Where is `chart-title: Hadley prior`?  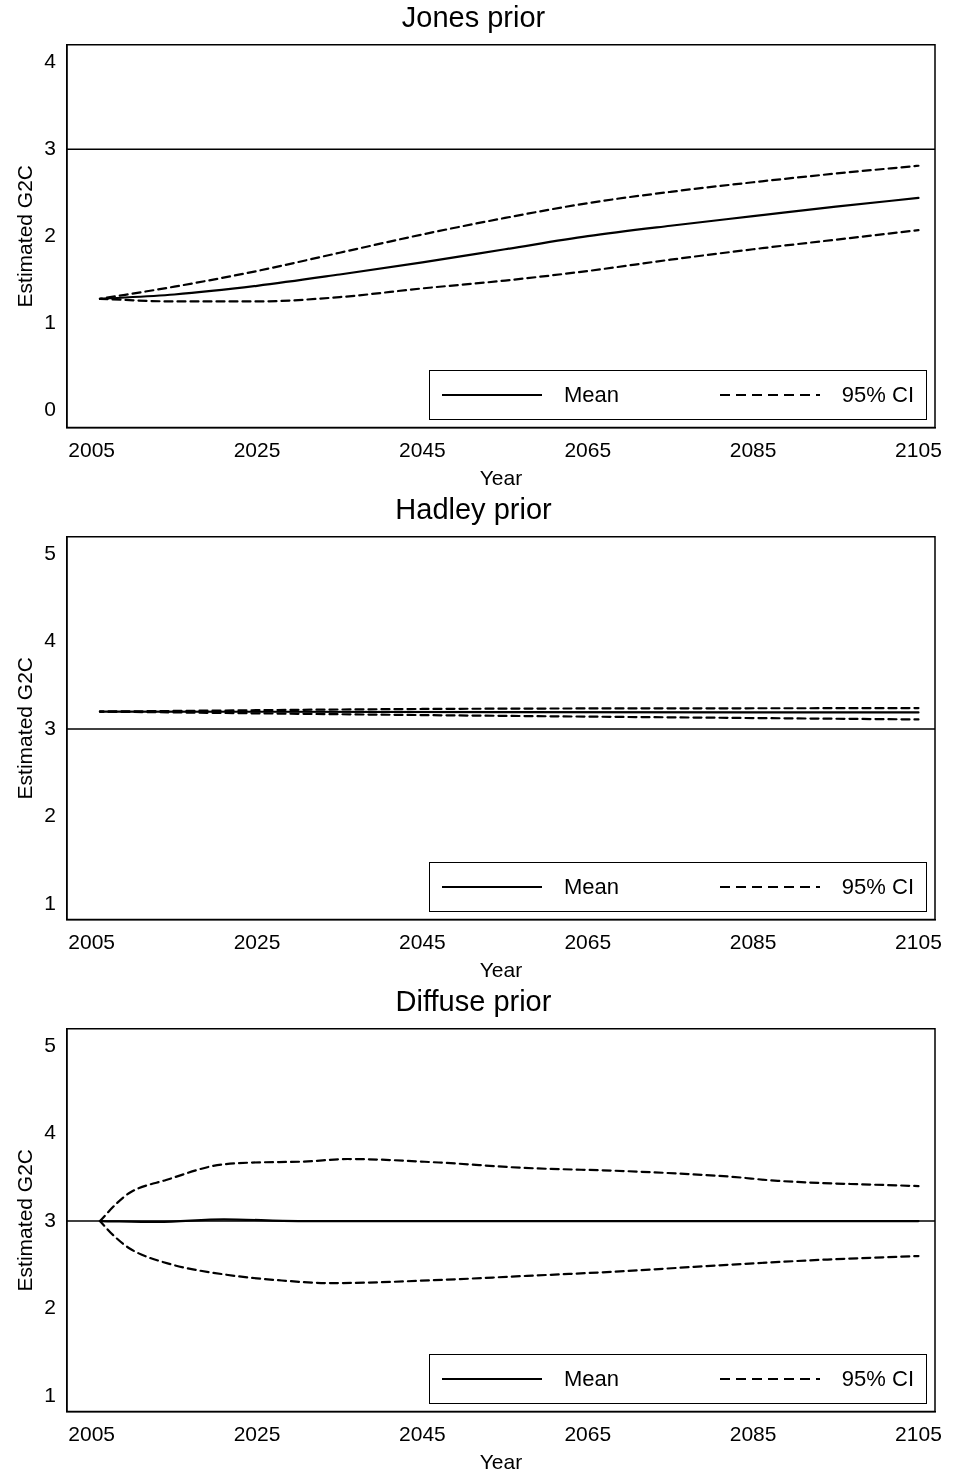 chart-title: Hadley prior is located at coordinates (474, 509).